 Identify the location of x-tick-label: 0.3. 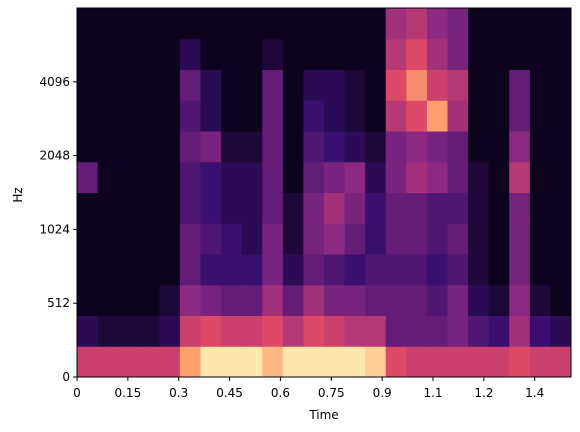
(178, 393).